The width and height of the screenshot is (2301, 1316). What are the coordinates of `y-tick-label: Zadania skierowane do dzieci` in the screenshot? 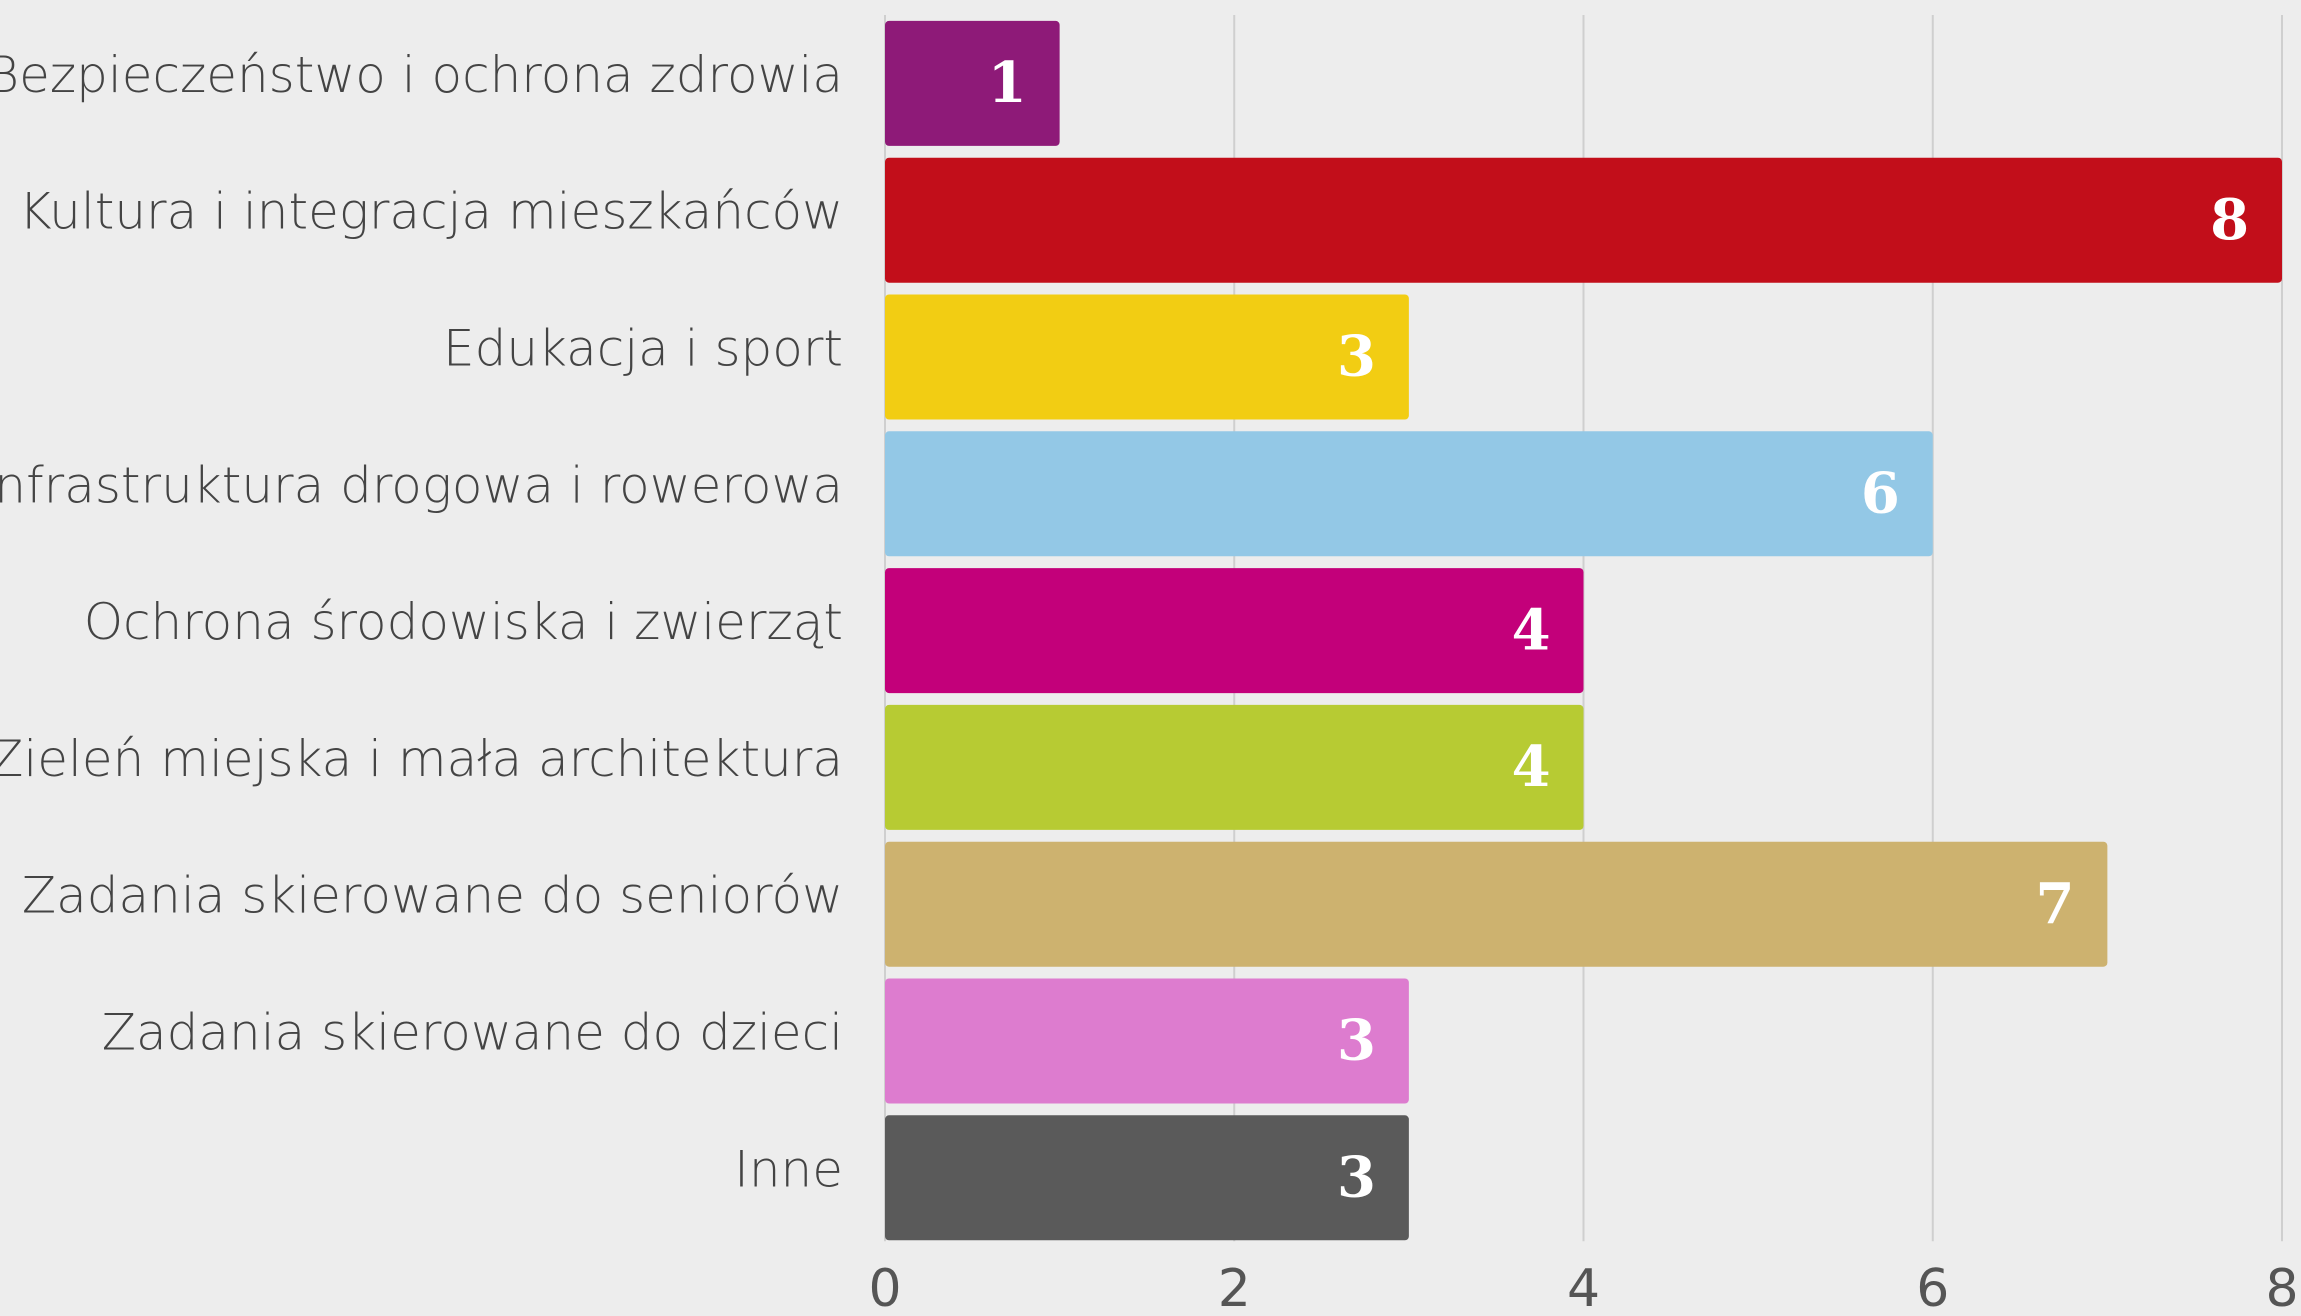 It's located at (472, 1033).